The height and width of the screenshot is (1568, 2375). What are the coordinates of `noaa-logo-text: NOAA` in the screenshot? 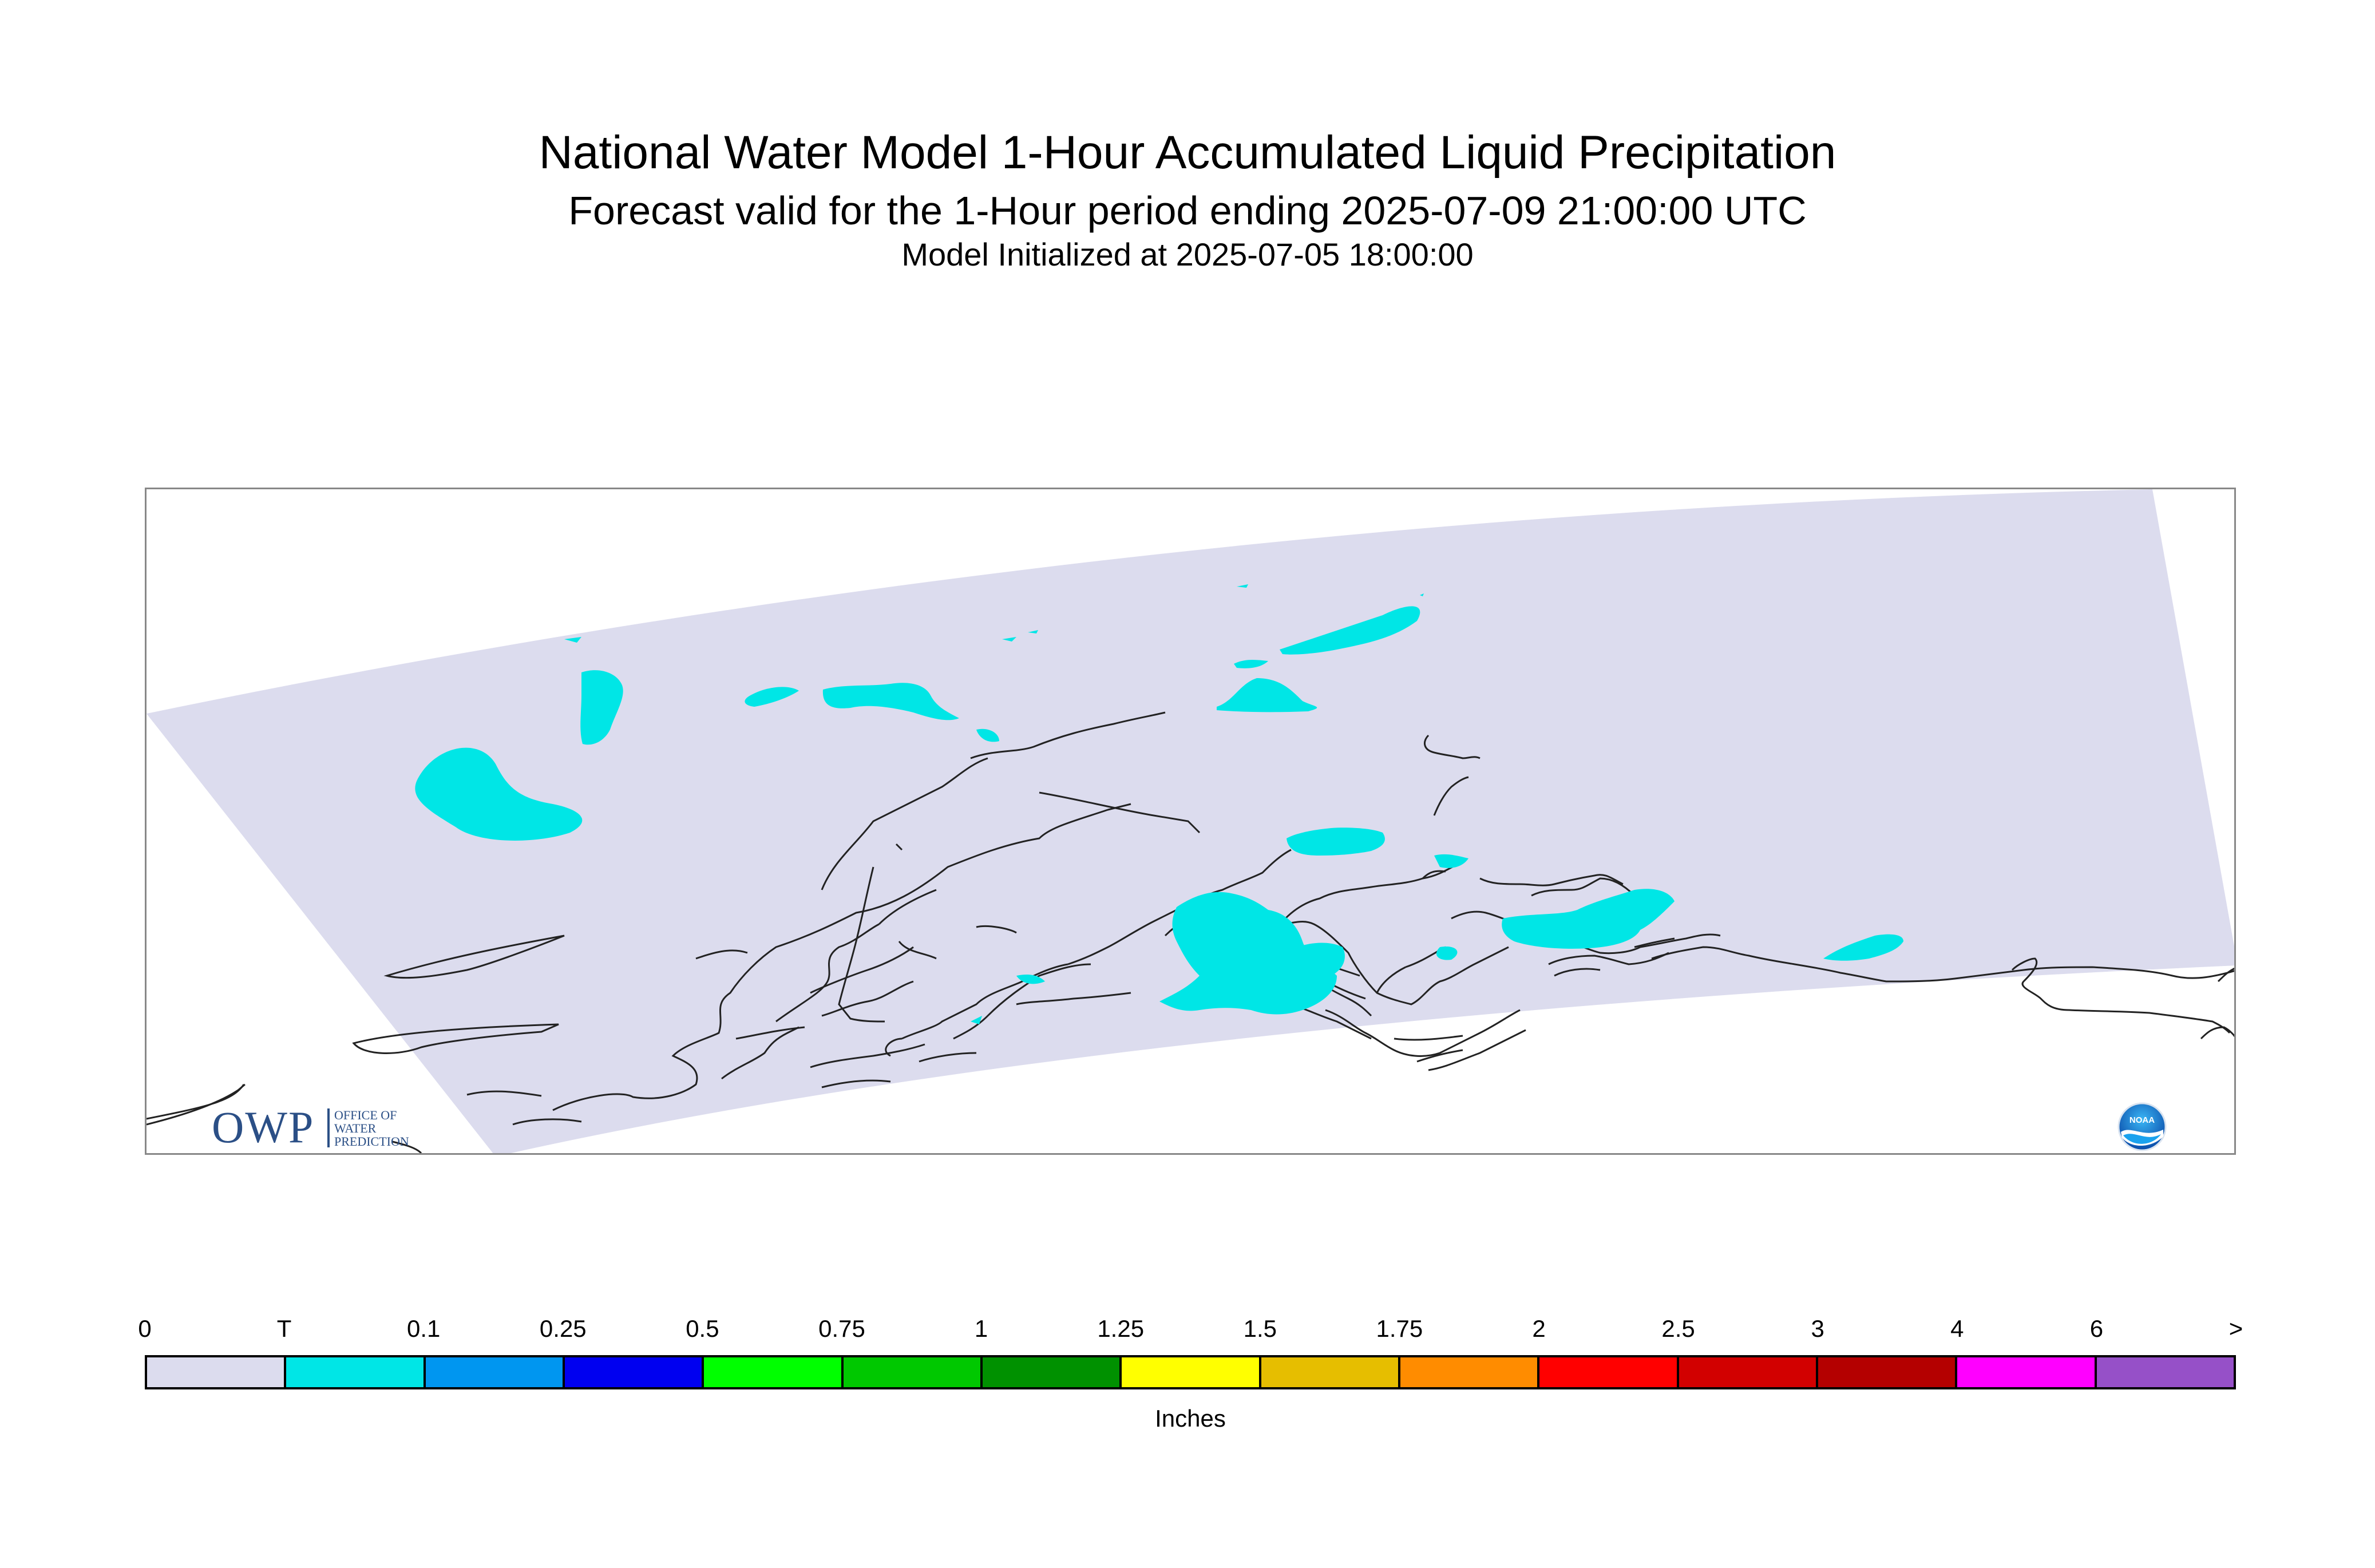 It's located at (2142, 1120).